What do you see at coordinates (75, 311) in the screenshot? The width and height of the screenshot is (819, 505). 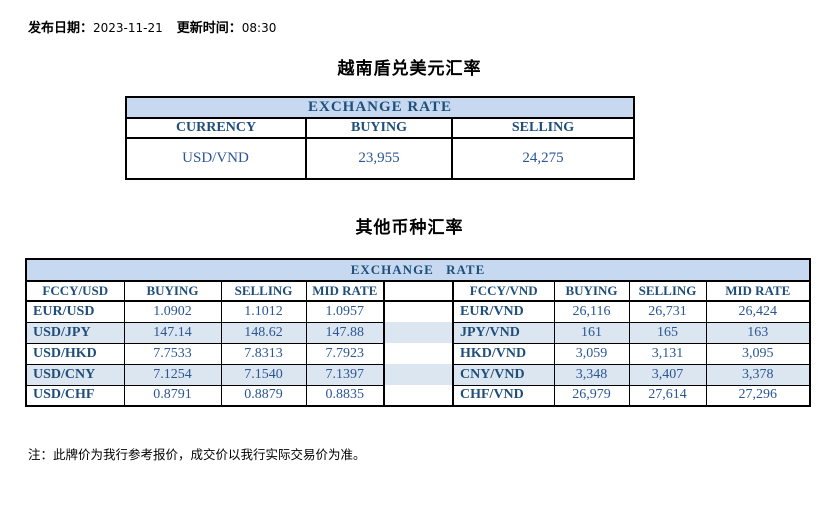 I see `currency-pair-cell: EUR/USD` at bounding box center [75, 311].